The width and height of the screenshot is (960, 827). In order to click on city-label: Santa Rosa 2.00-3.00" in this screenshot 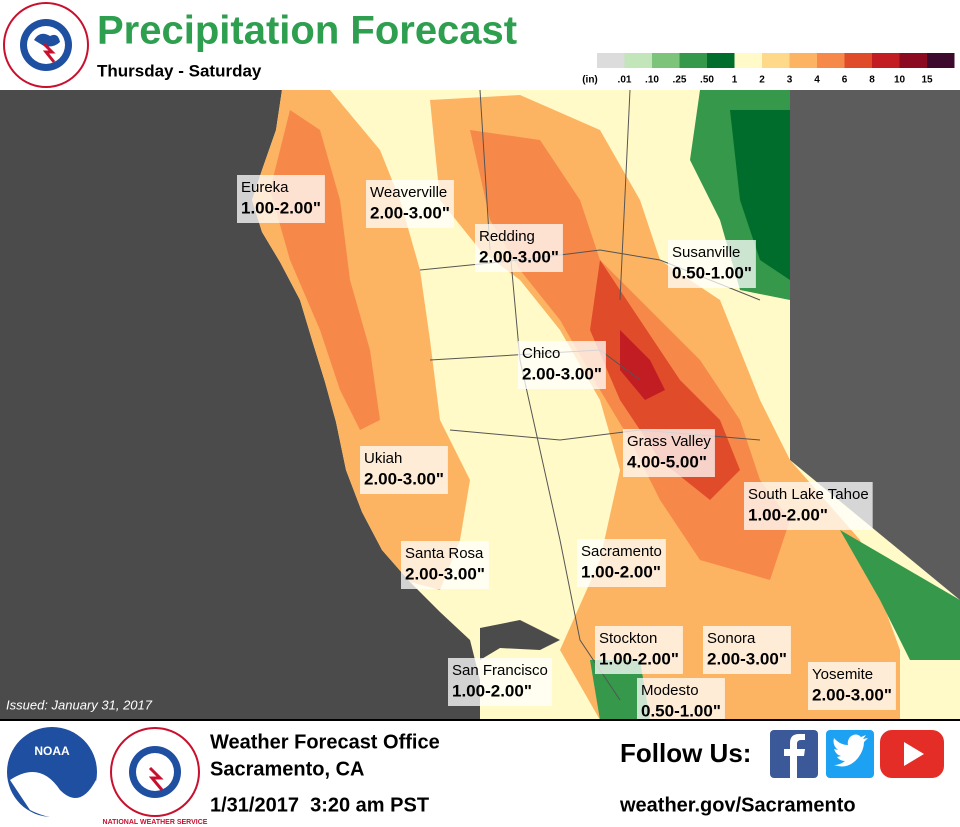, I will do `click(445, 565)`.